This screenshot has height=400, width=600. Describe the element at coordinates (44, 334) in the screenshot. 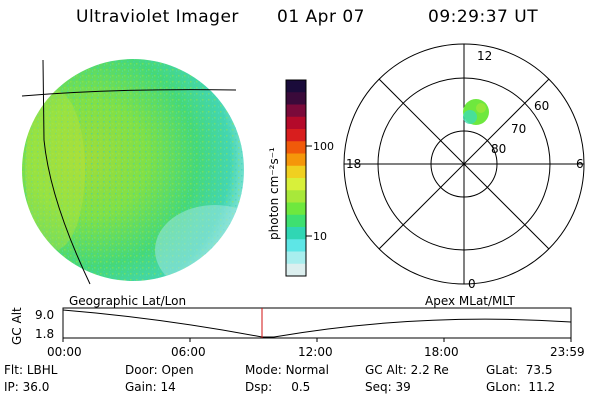

I see `timeline-ytick-low: 1.8` at that location.